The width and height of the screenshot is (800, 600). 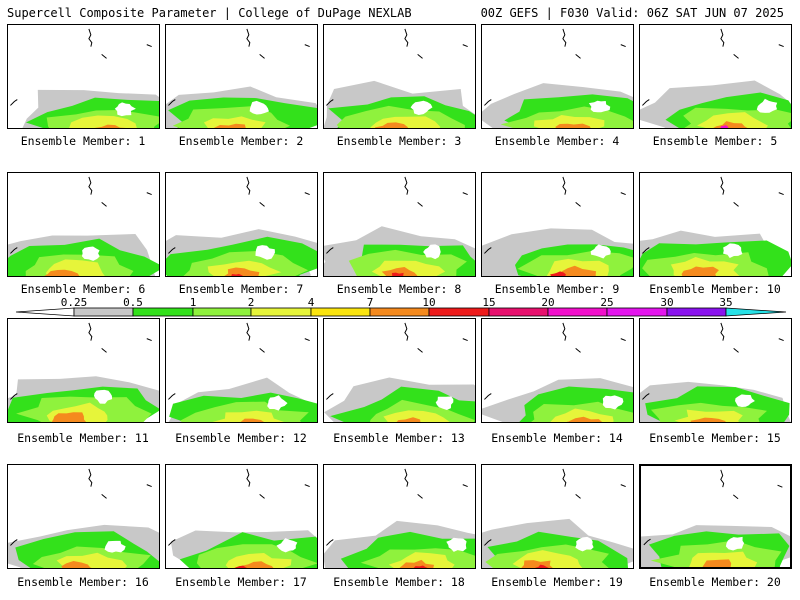 What do you see at coordinates (241, 289) in the screenshot?
I see `ensemble-member-label: Ensemble Member: 7` at bounding box center [241, 289].